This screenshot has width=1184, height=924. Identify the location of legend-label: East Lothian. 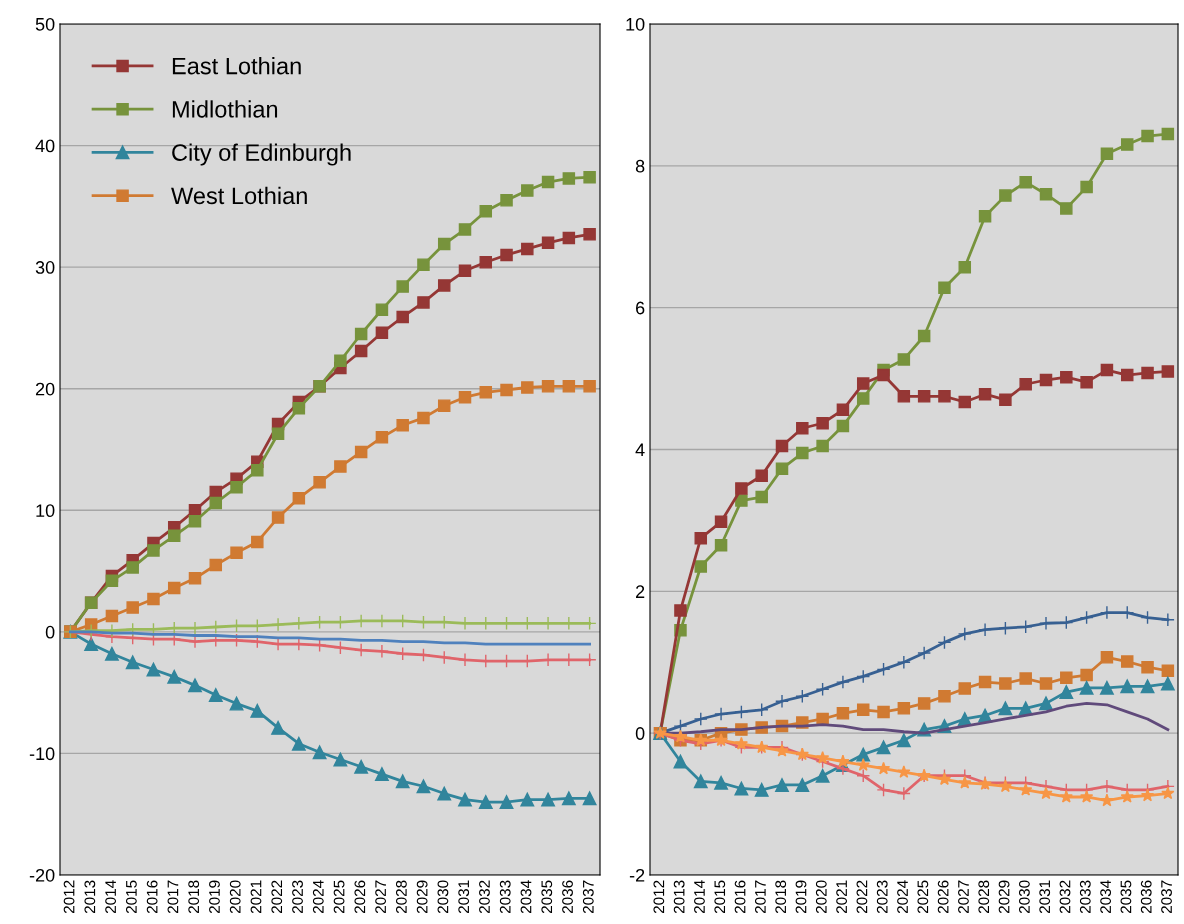
(236, 66).